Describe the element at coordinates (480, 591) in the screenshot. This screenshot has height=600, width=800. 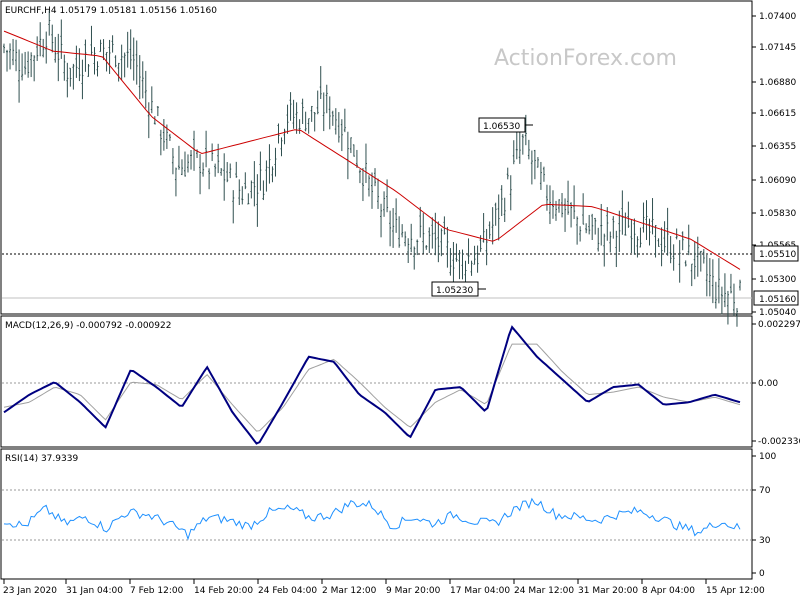
I see `x-tick: 17 Mar 04:00` at that location.